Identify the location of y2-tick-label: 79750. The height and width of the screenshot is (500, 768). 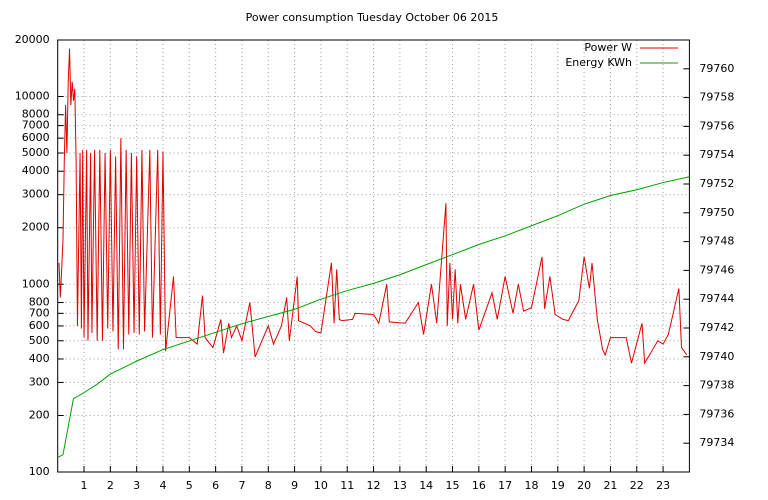
(716, 212).